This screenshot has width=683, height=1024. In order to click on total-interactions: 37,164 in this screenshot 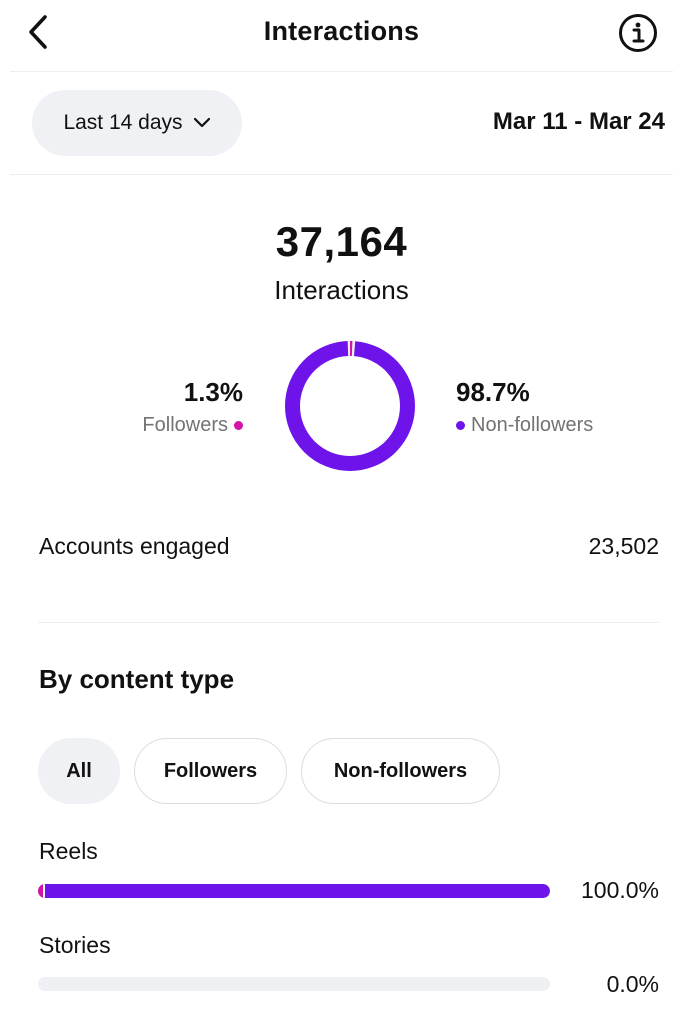, I will do `click(341, 241)`.